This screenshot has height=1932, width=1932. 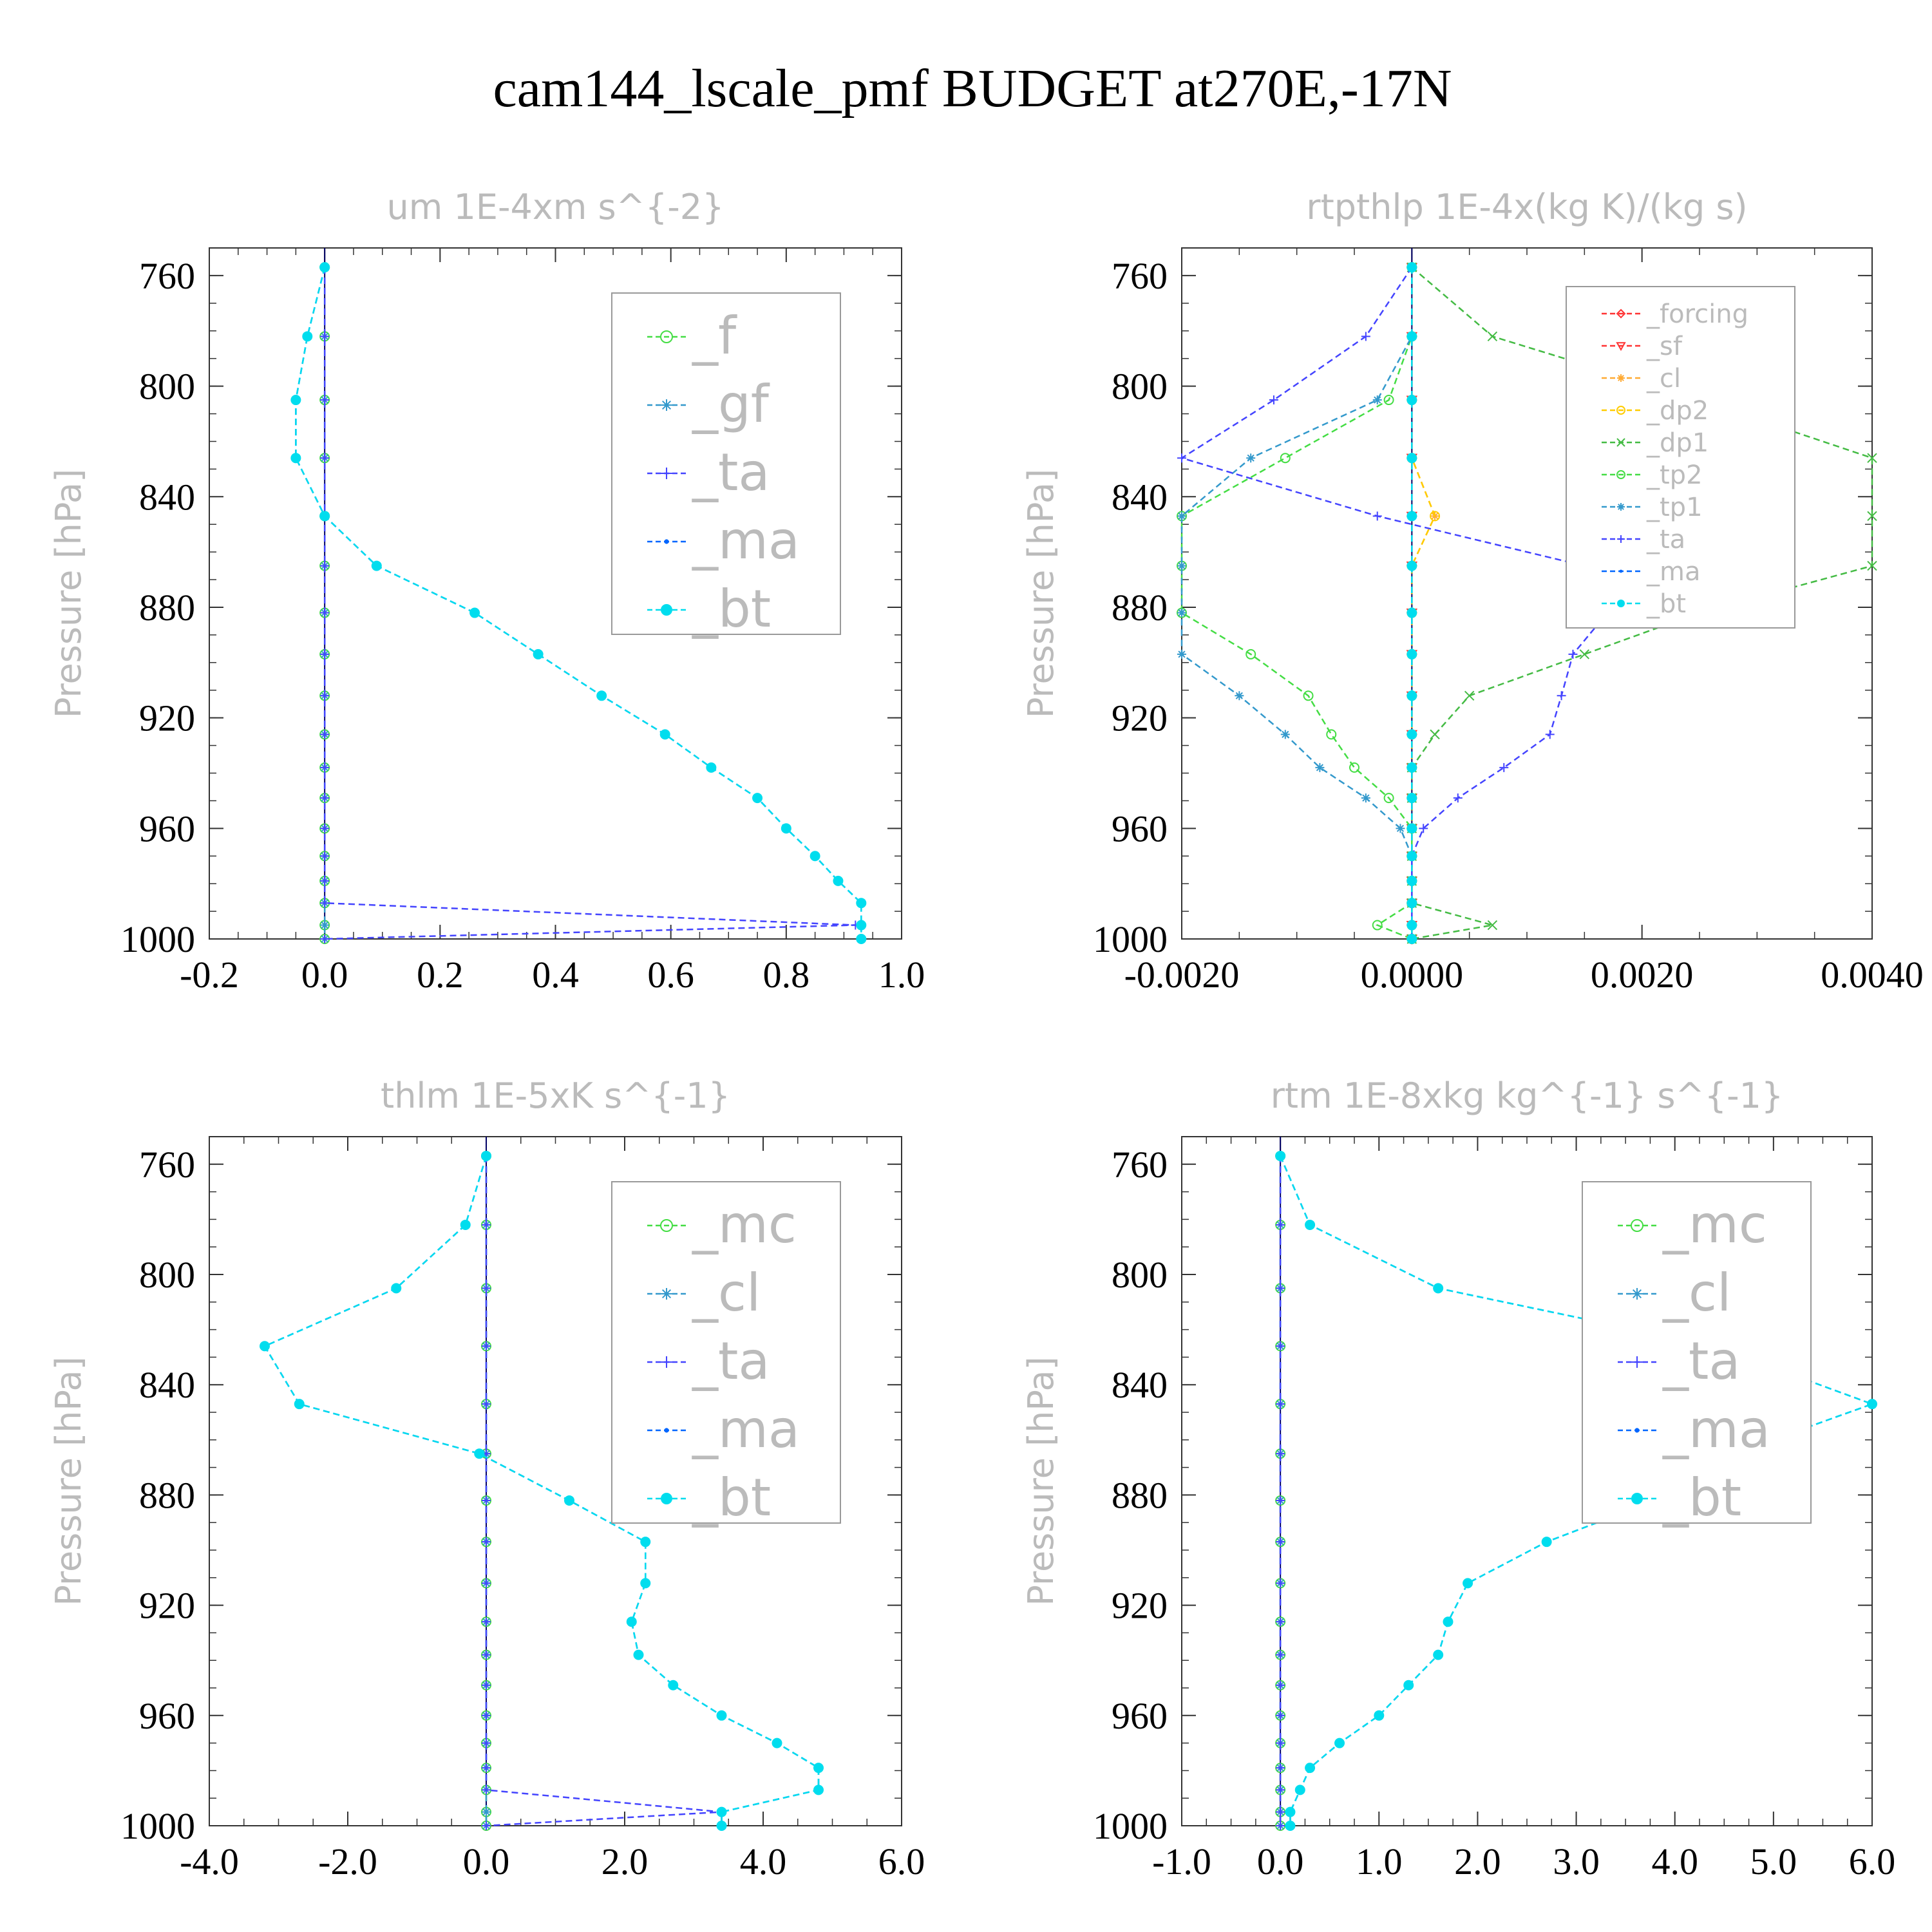 What do you see at coordinates (1140, 1495) in the screenshot?
I see `y-tick-label: 880` at bounding box center [1140, 1495].